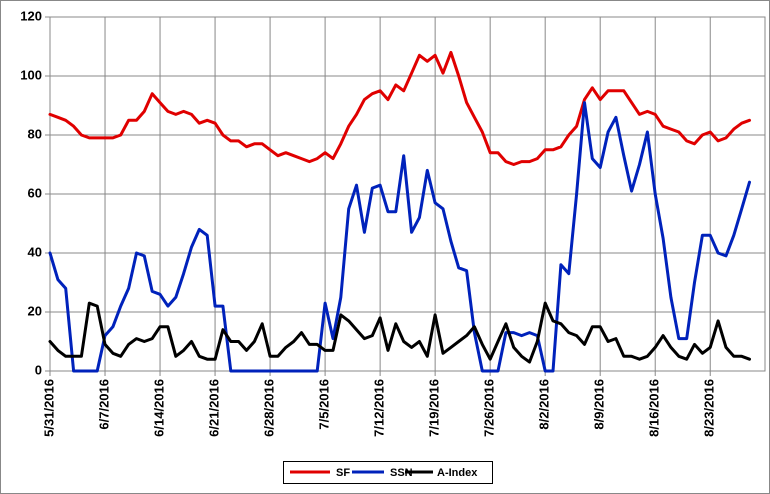 The image size is (770, 494). Describe the element at coordinates (324, 404) in the screenshot. I see `x-tick-label: 7/5/2016` at that location.